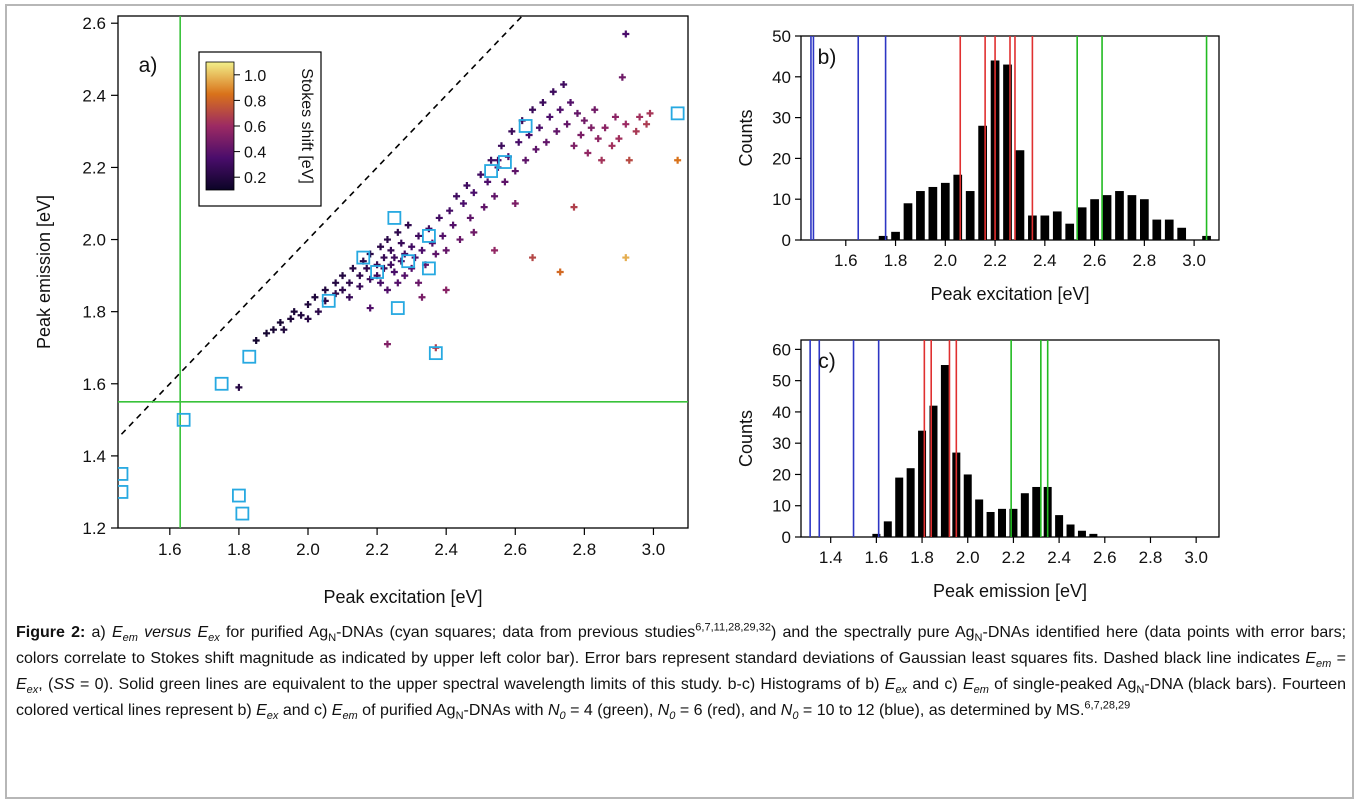 The width and height of the screenshot is (1359, 803). Describe the element at coordinates (1324, 664) in the screenshot. I see `caption-segment: em` at that location.